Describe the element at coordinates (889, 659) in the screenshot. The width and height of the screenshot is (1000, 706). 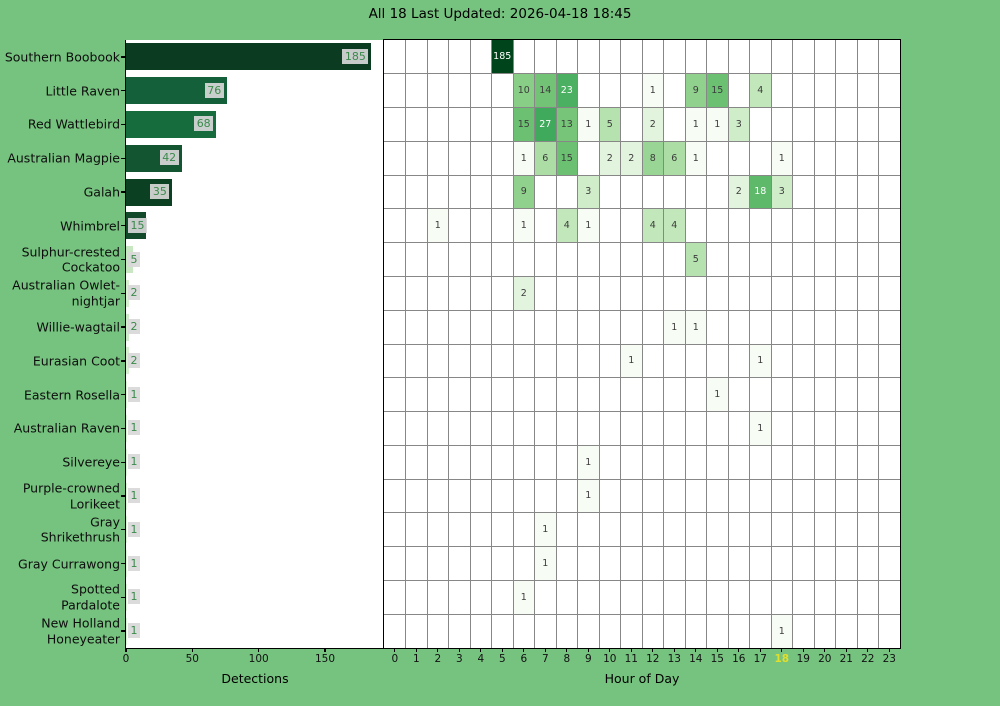
I see `hour-tick-label: 23` at that location.